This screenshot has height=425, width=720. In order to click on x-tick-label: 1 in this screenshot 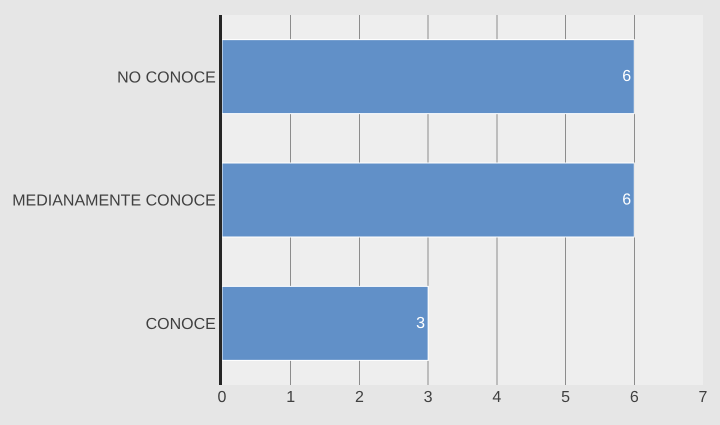, I will do `click(291, 397)`.